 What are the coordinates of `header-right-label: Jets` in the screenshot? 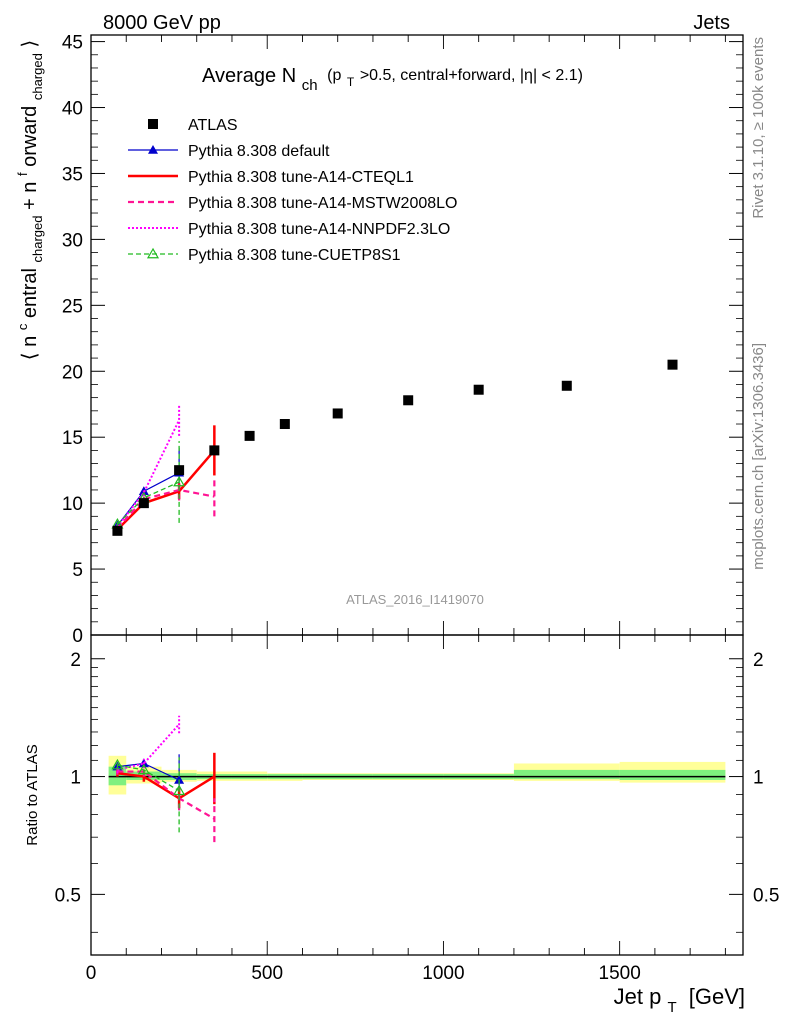 It's located at (711, 23).